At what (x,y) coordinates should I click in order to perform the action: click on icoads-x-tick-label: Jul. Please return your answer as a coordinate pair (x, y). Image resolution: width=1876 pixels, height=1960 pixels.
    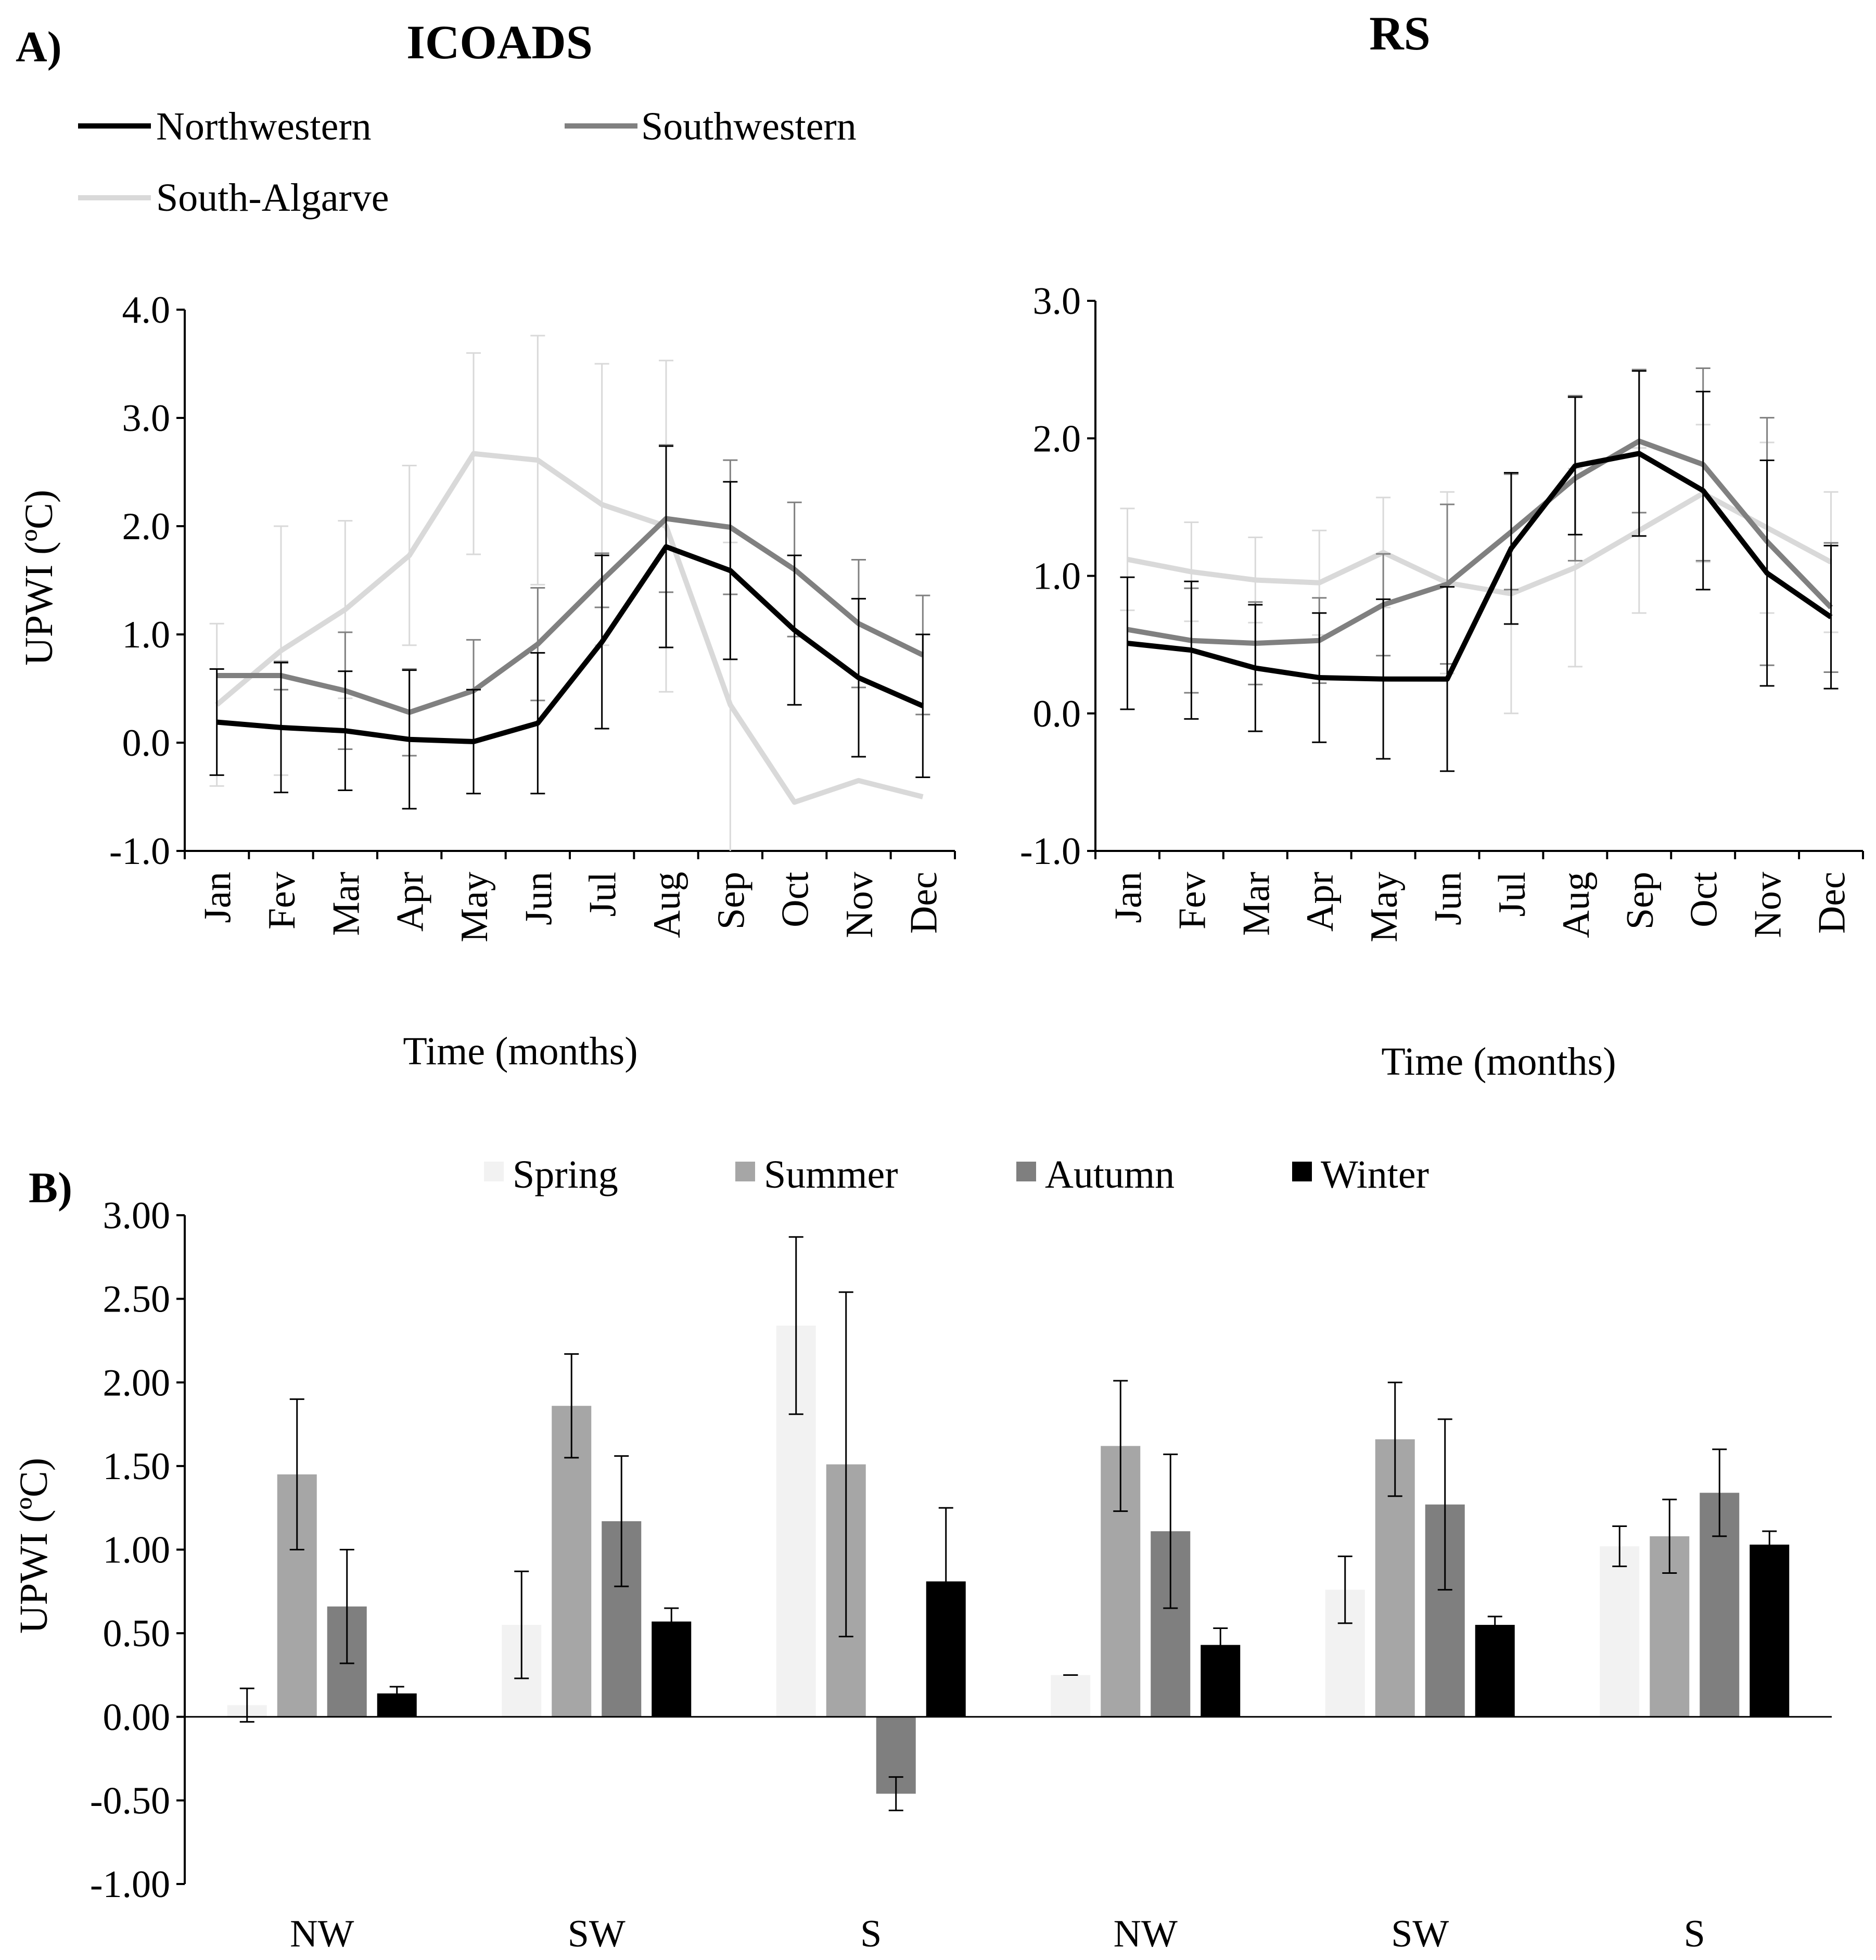
    Looking at the image, I should click on (603, 894).